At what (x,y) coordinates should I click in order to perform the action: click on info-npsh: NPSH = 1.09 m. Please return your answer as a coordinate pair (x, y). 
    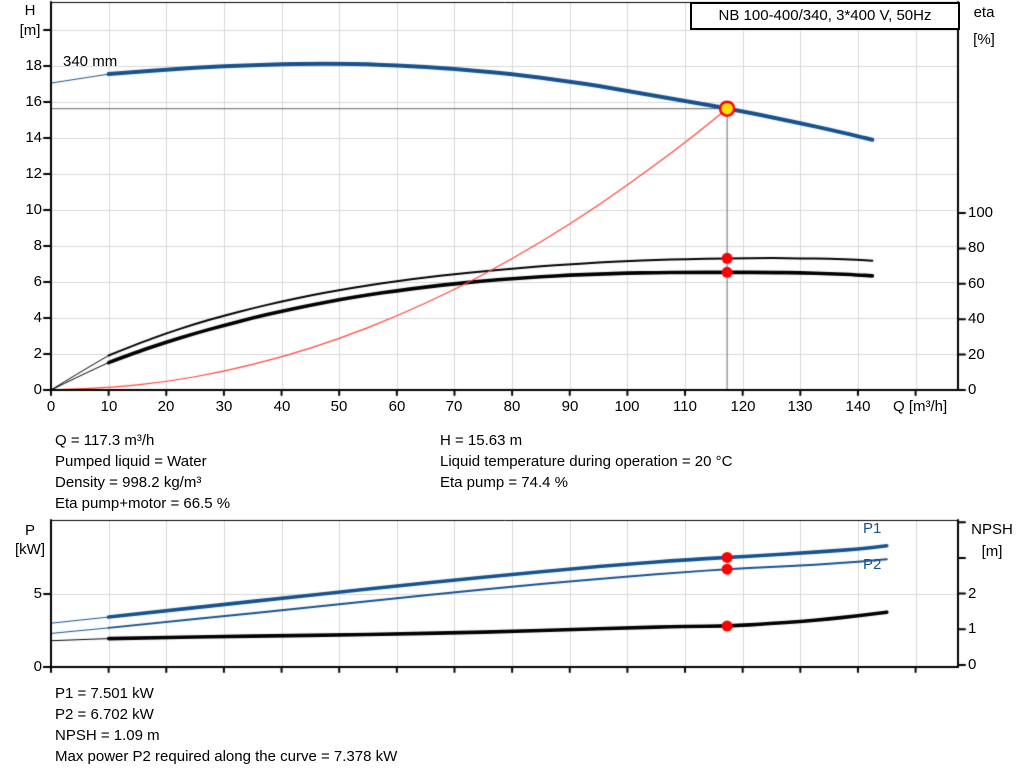
    Looking at the image, I should click on (107, 735).